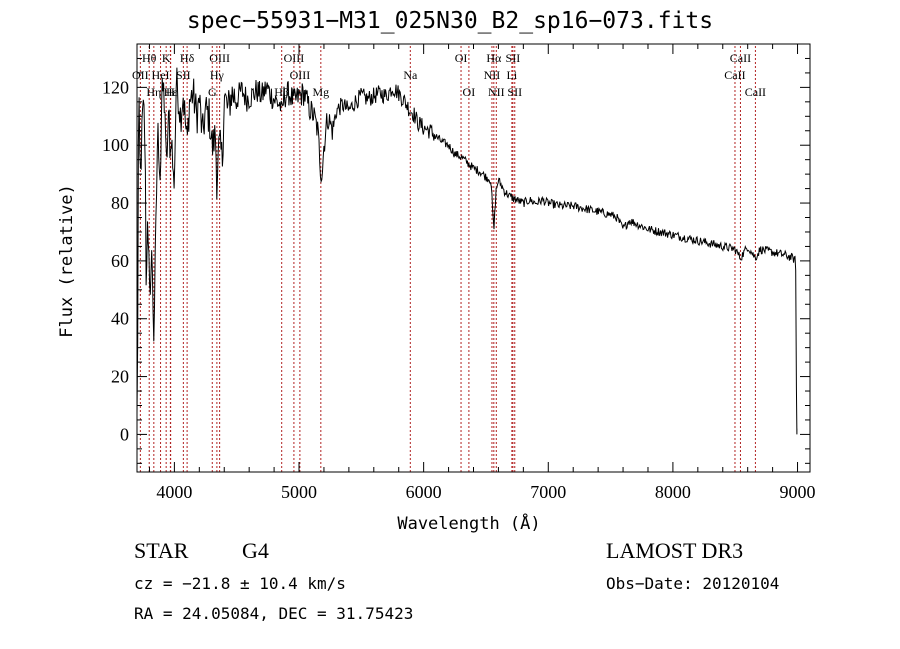 The height and width of the screenshot is (649, 900). What do you see at coordinates (166, 58) in the screenshot?
I see `spectral-line-label: K` at bounding box center [166, 58].